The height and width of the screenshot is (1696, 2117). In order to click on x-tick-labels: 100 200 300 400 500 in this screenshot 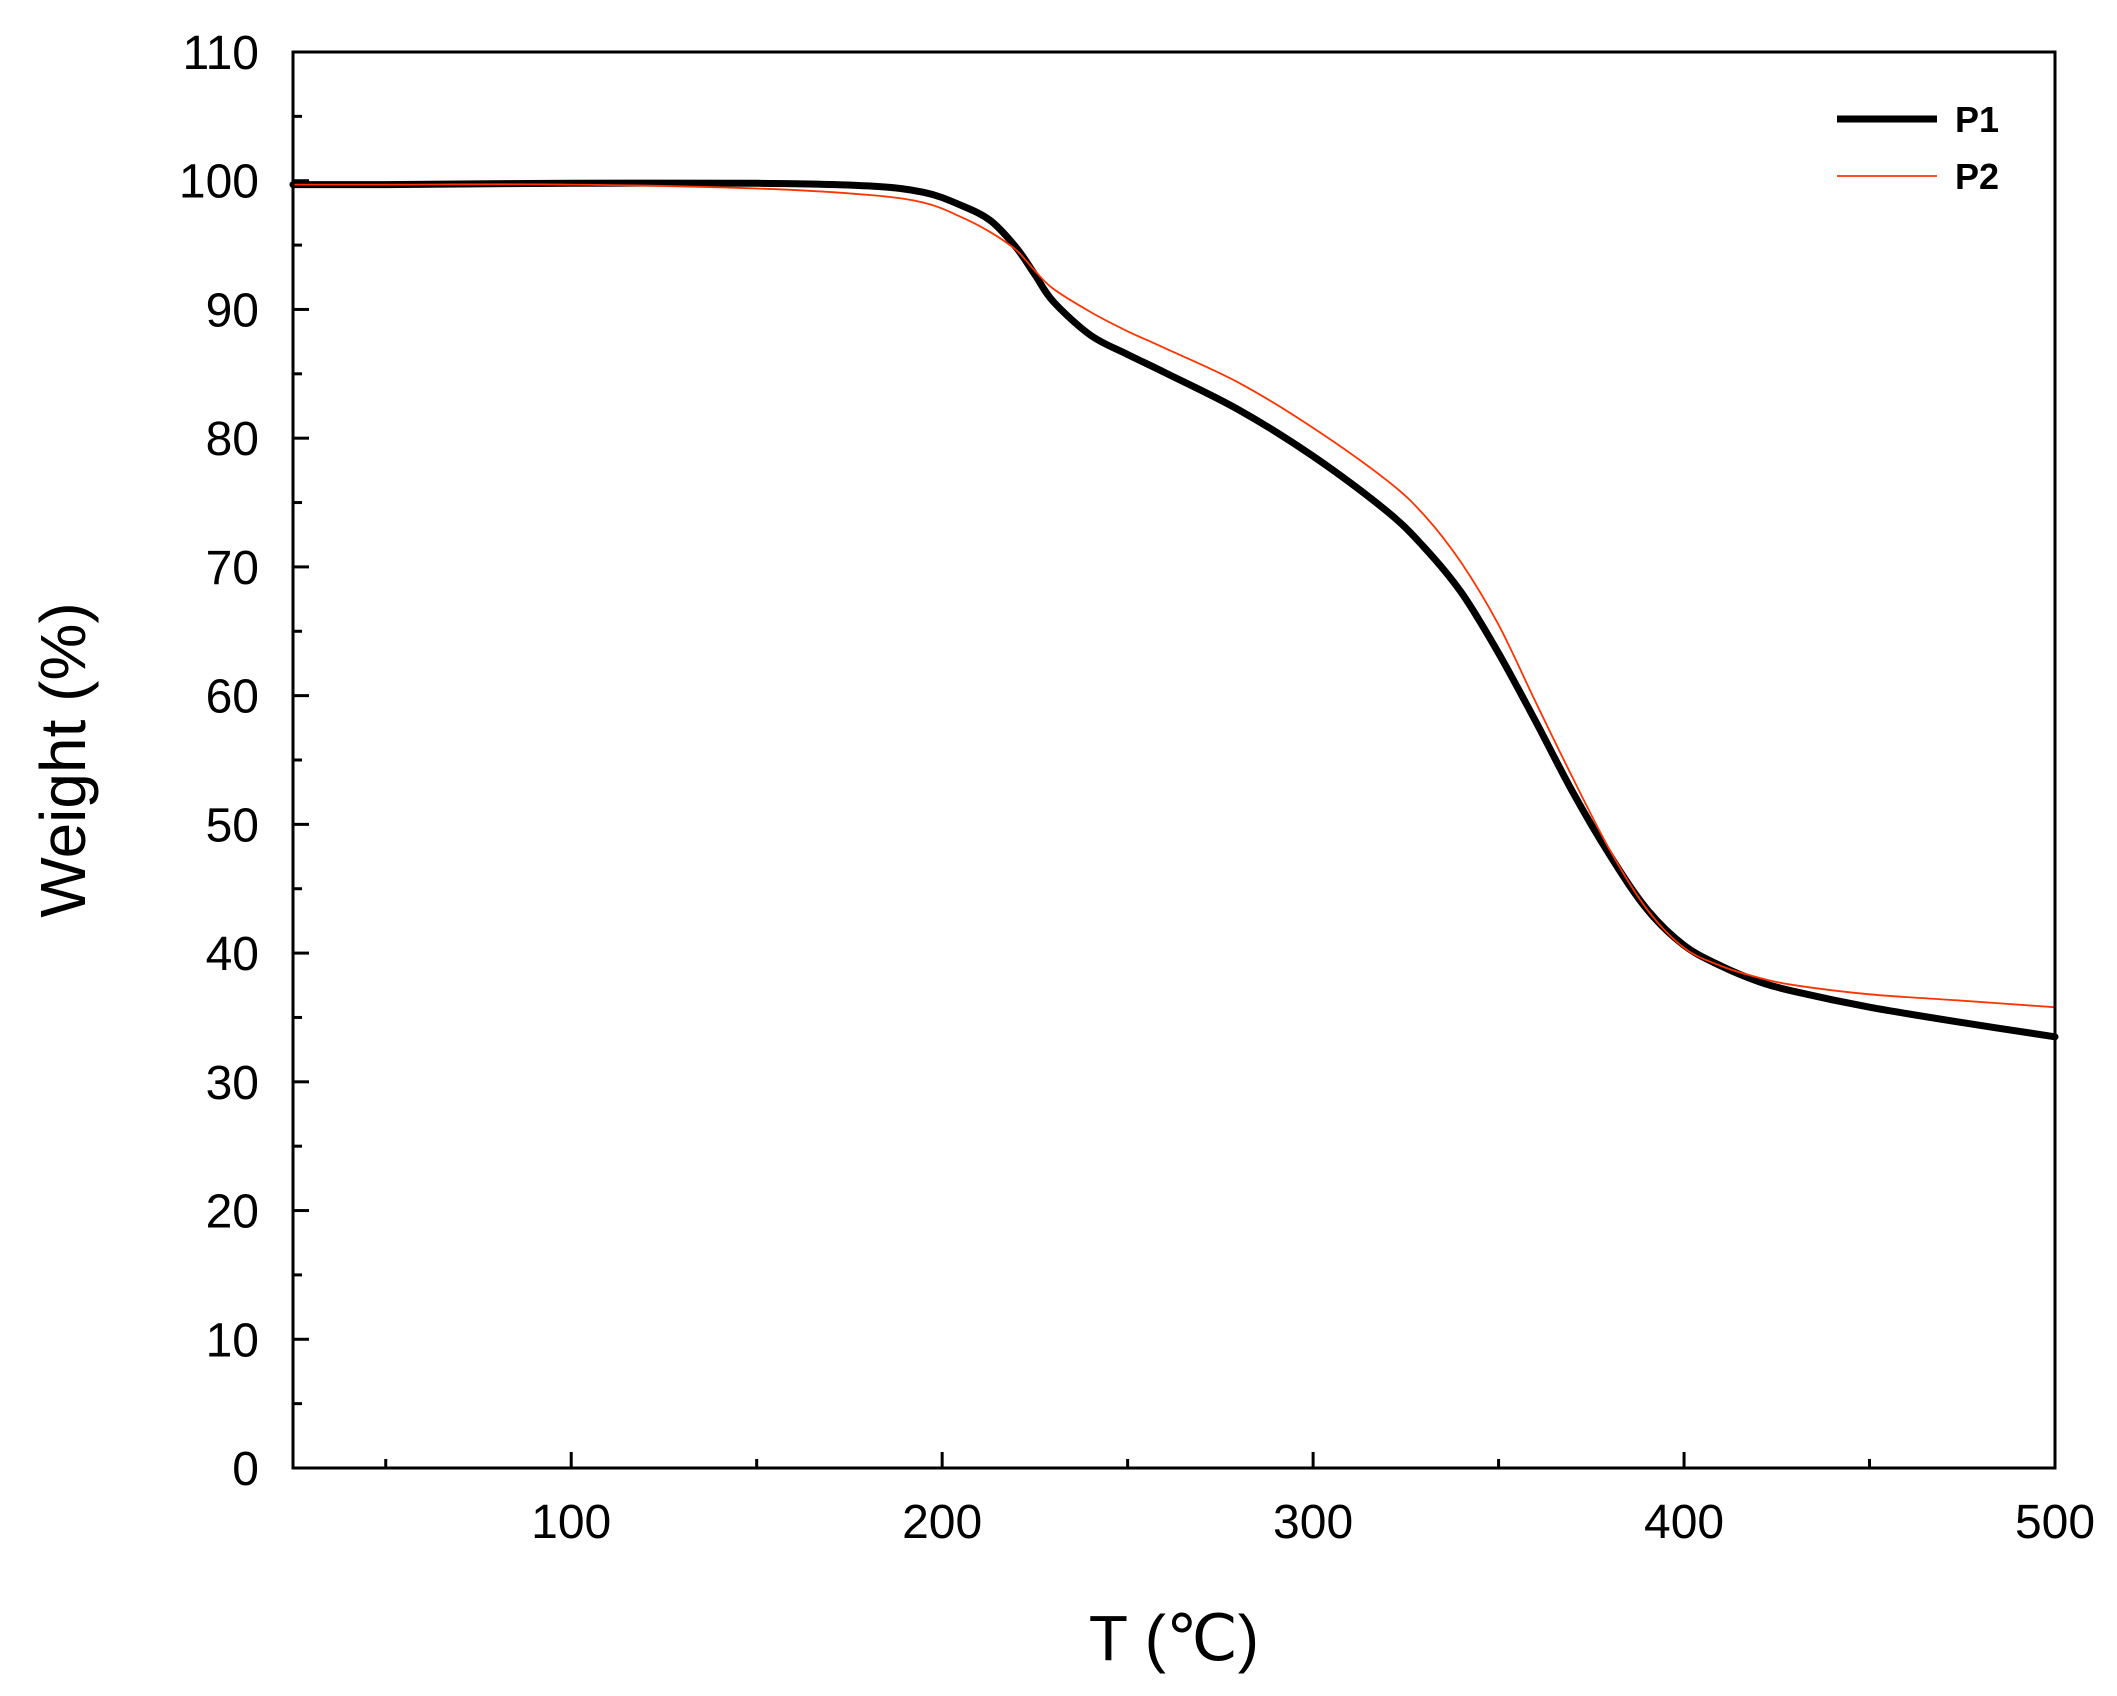, I will do `click(1313, 1522)`.